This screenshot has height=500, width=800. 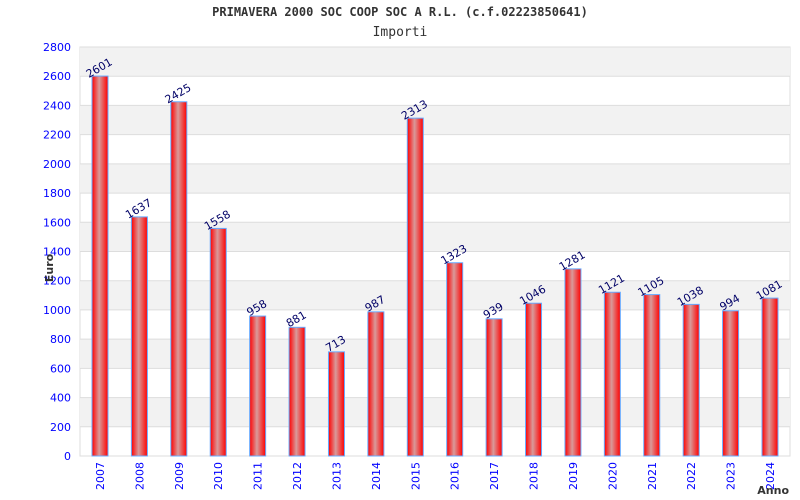 I want to click on y-tick-label: 2600, so click(x=57, y=76).